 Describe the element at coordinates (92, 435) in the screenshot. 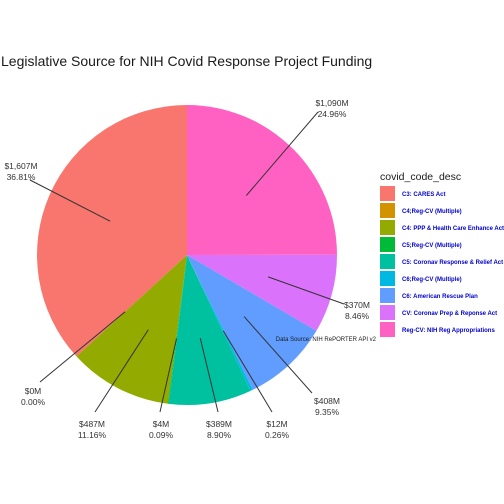

I see `slice-percent-label: 11.16%` at that location.